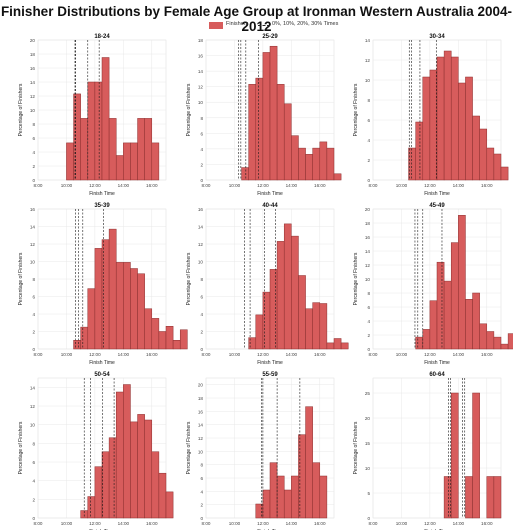 The image size is (513, 530). What do you see at coordinates (102, 194) in the screenshot?
I see `x-axis-label: Finish Time` at bounding box center [102, 194].